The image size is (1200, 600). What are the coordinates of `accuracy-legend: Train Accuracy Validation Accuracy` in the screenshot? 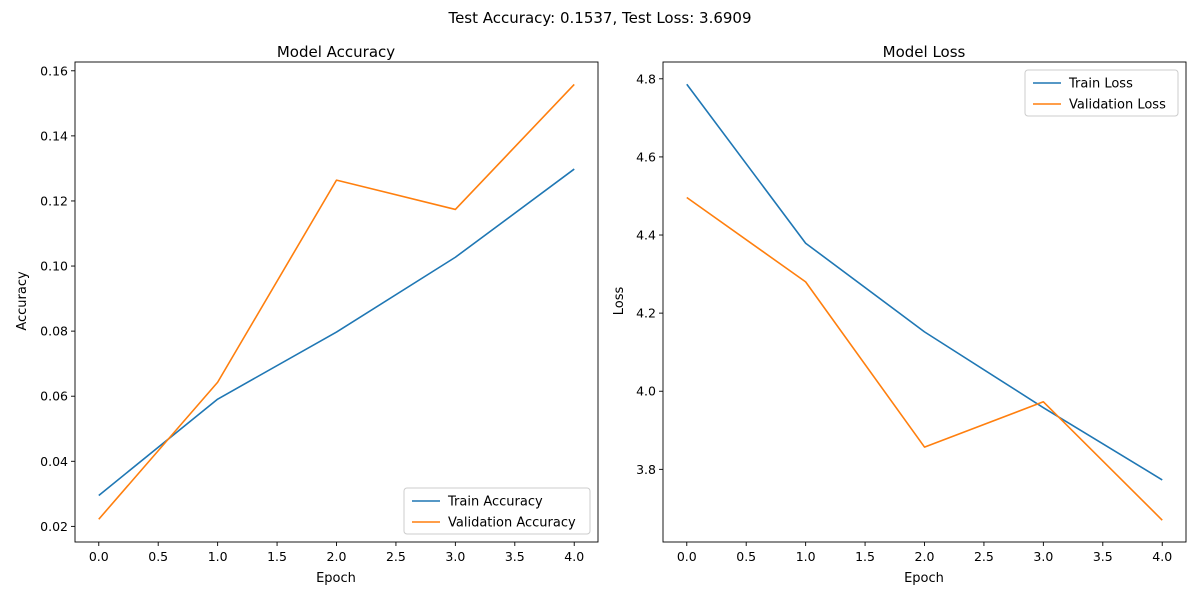 It's located at (497, 511).